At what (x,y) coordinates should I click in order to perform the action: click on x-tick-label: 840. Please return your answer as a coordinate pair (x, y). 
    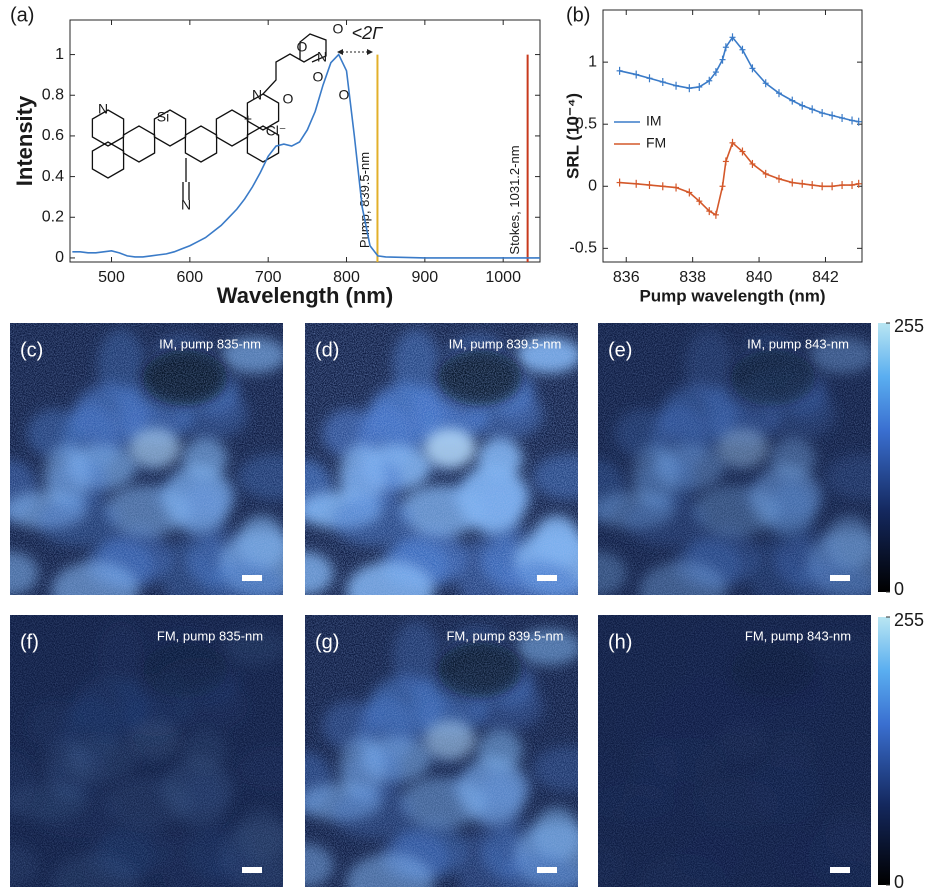
    Looking at the image, I should click on (759, 277).